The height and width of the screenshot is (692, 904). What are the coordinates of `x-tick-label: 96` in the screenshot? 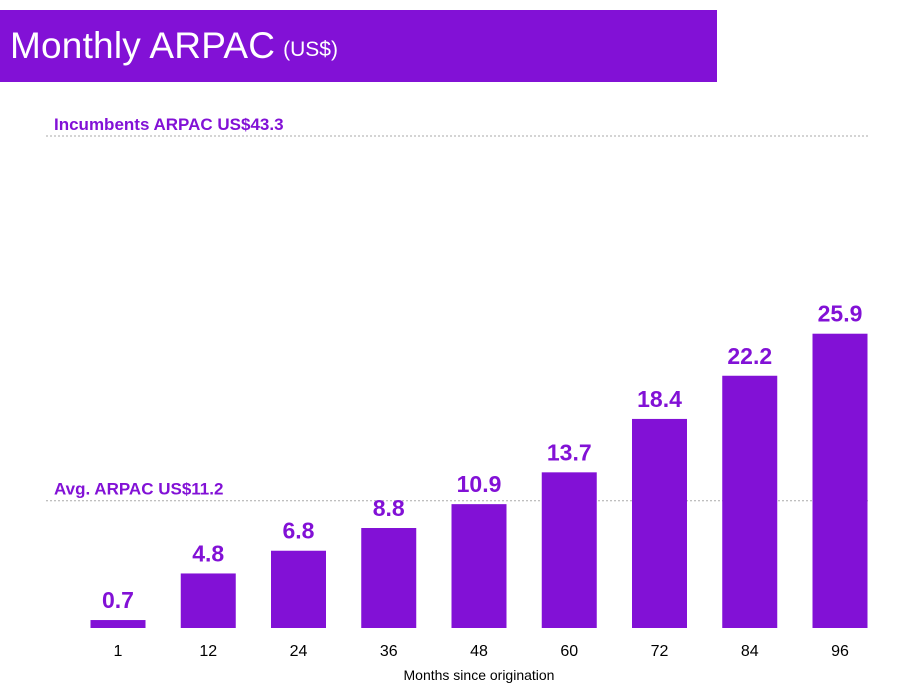 It's located at (840, 651).